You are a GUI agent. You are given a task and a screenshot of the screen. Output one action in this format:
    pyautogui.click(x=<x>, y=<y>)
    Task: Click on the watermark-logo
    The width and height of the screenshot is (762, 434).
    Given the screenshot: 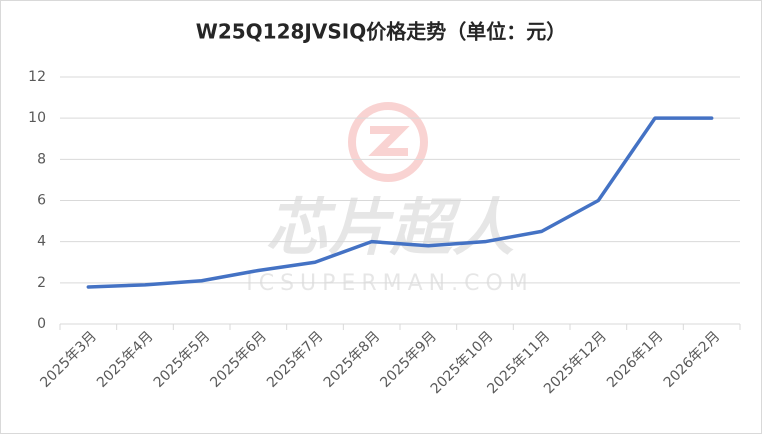 What is the action you would take?
    pyautogui.click(x=388, y=142)
    